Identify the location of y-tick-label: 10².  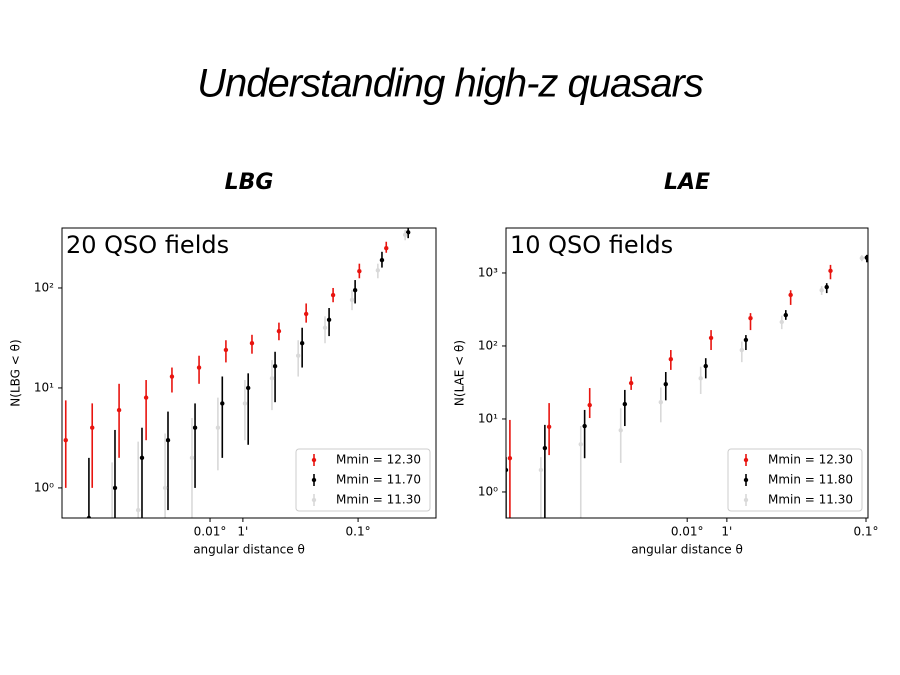
(44, 287).